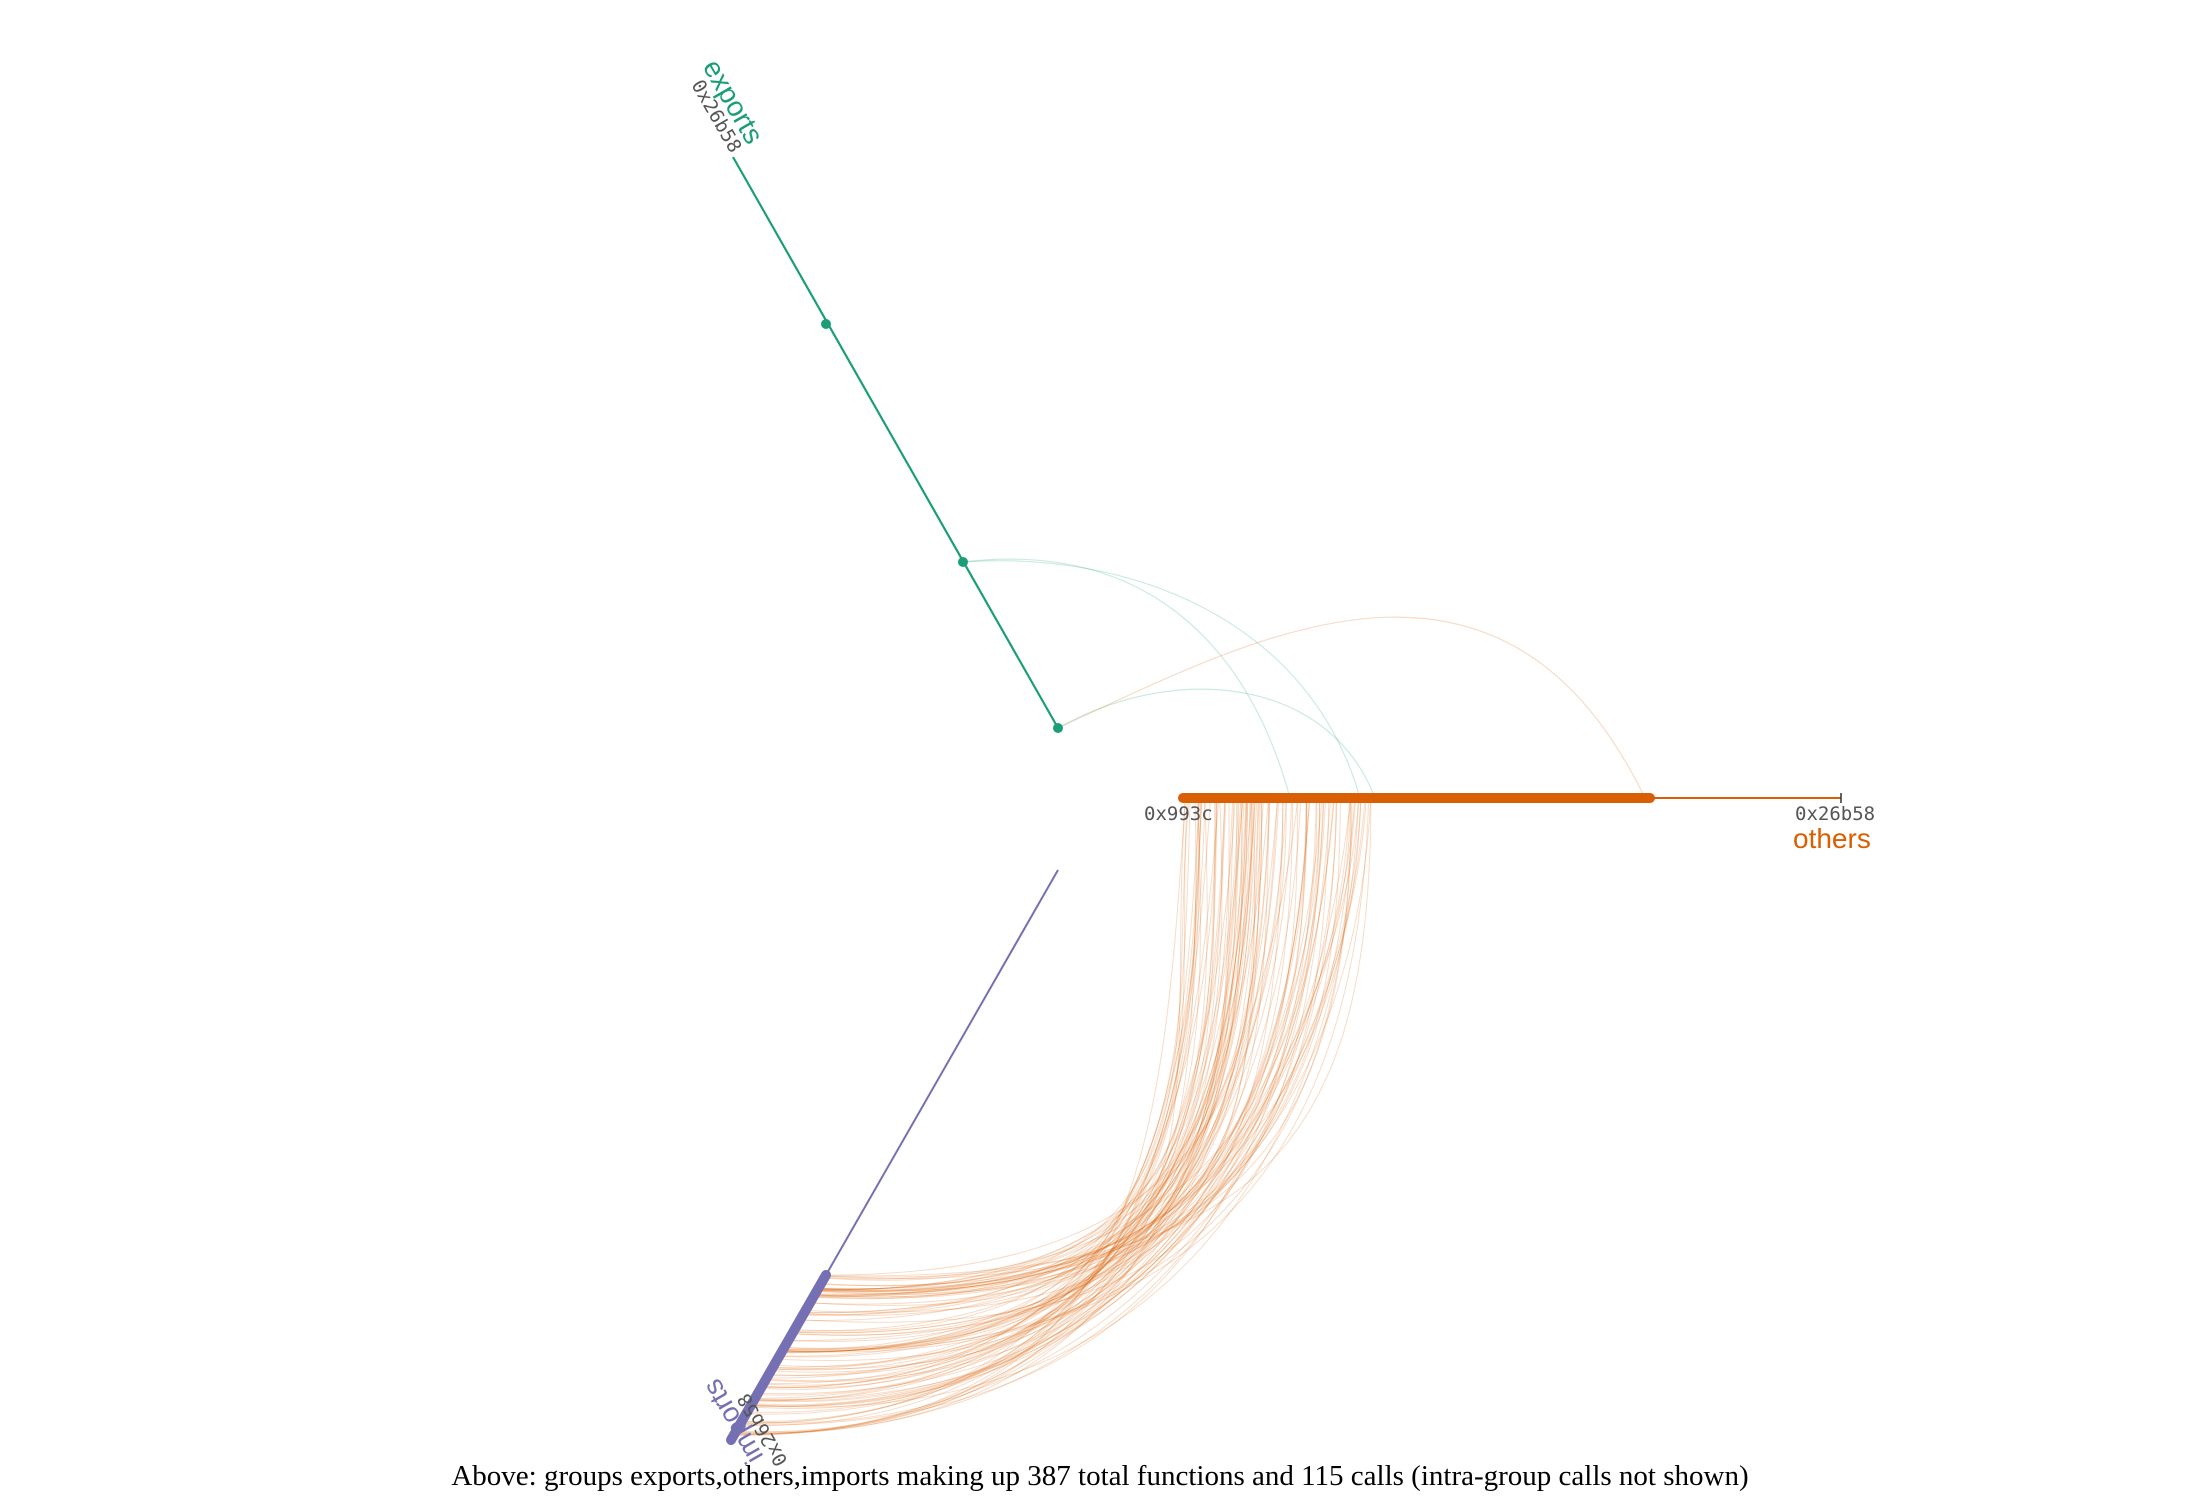 The height and width of the screenshot is (1500, 2200). I want to click on exports-axis: 0x26b58 exports, so click(875, 393).